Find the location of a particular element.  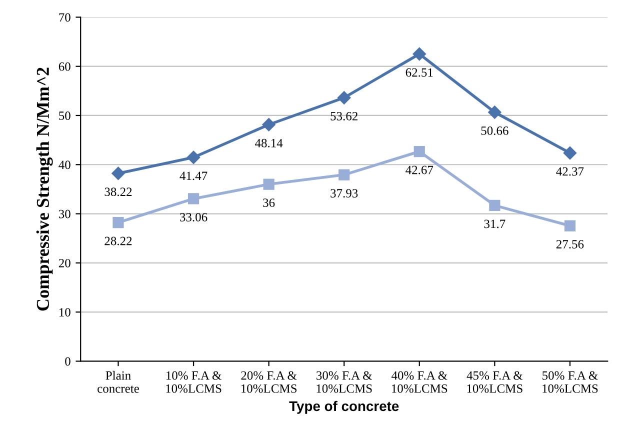

y-tick-label: 30 is located at coordinates (64, 214).